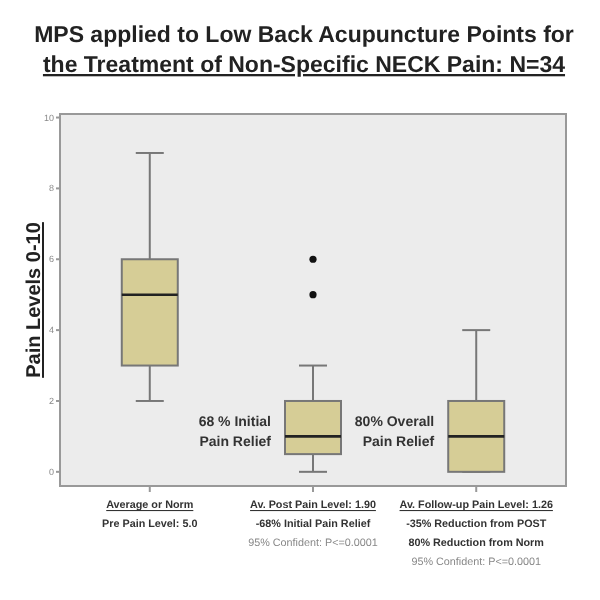  Describe the element at coordinates (35, 299) in the screenshot. I see `y-axis-title: Pain Levels 0-10` at that location.